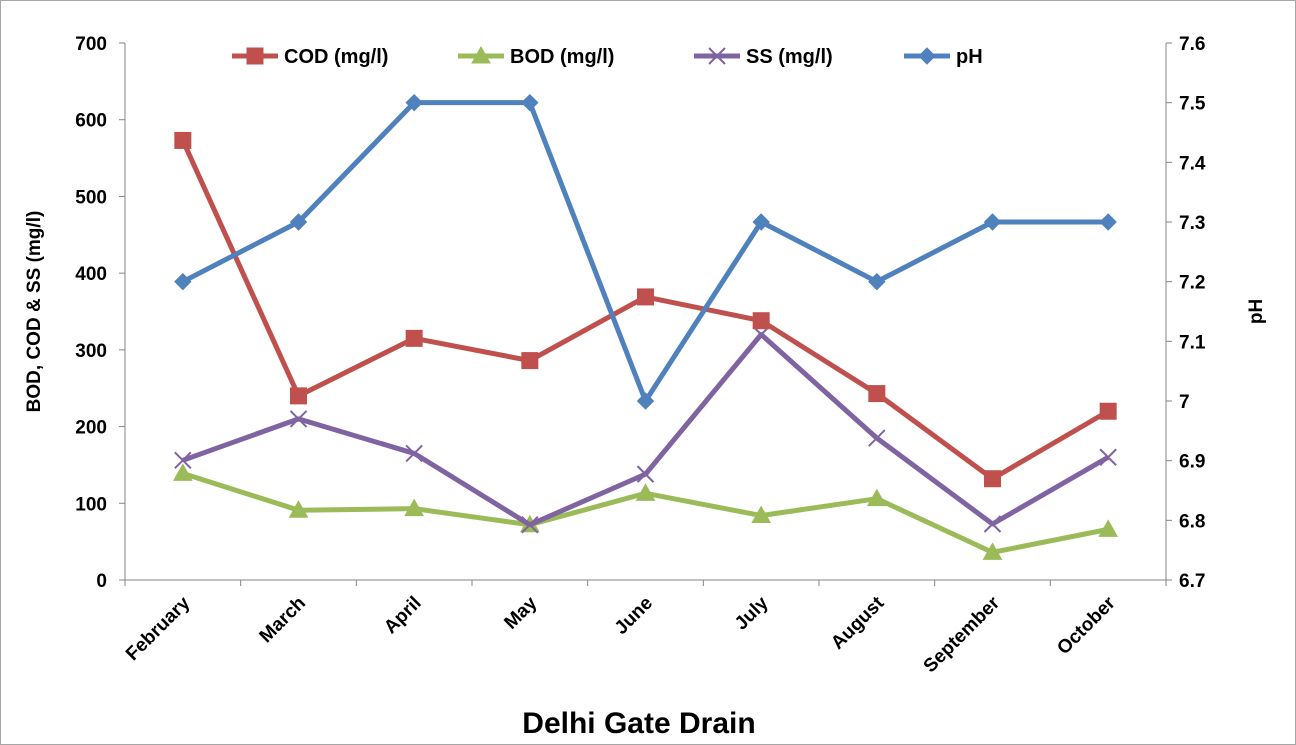 The height and width of the screenshot is (745, 1296). Describe the element at coordinates (1192, 44) in the screenshot. I see `y2-axis-tick-label: 7.6` at that location.